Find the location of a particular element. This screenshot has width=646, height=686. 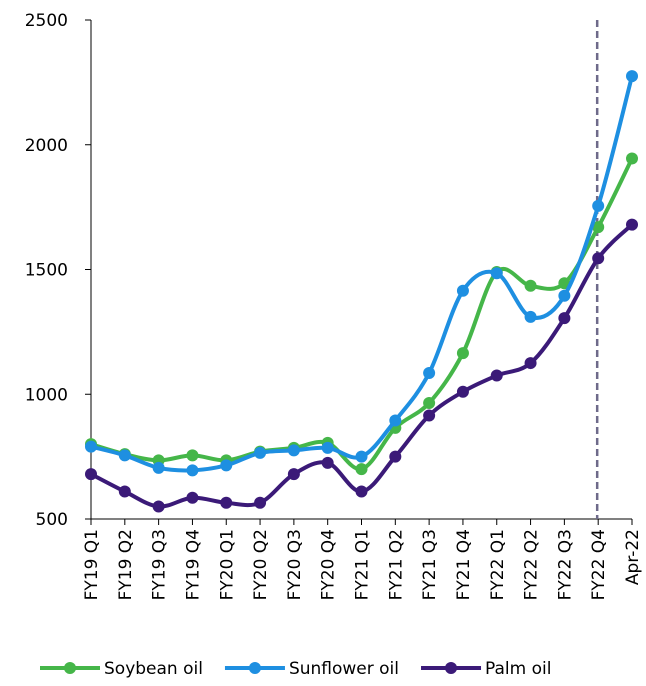

x-tick-label: FY19 Q2 is located at coordinates (126, 564).